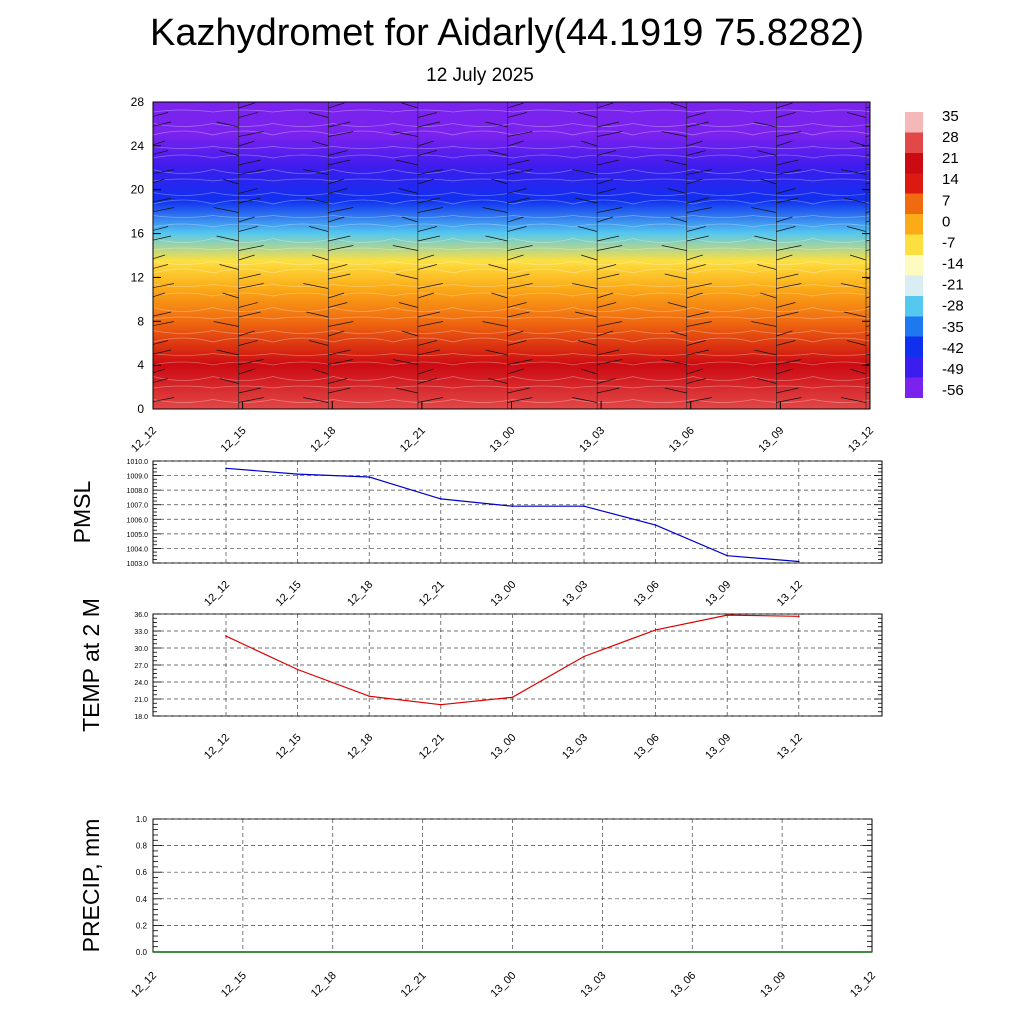 The height and width of the screenshot is (1024, 1024). Describe the element at coordinates (142, 952) in the screenshot. I see `y-tick-label: 0.0` at that location.